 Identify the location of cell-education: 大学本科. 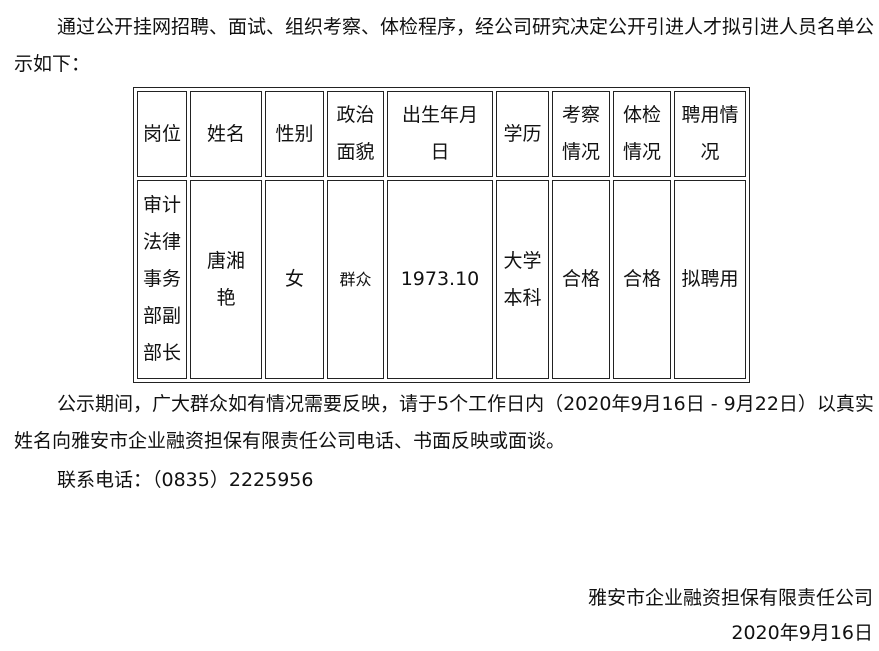
(522, 279).